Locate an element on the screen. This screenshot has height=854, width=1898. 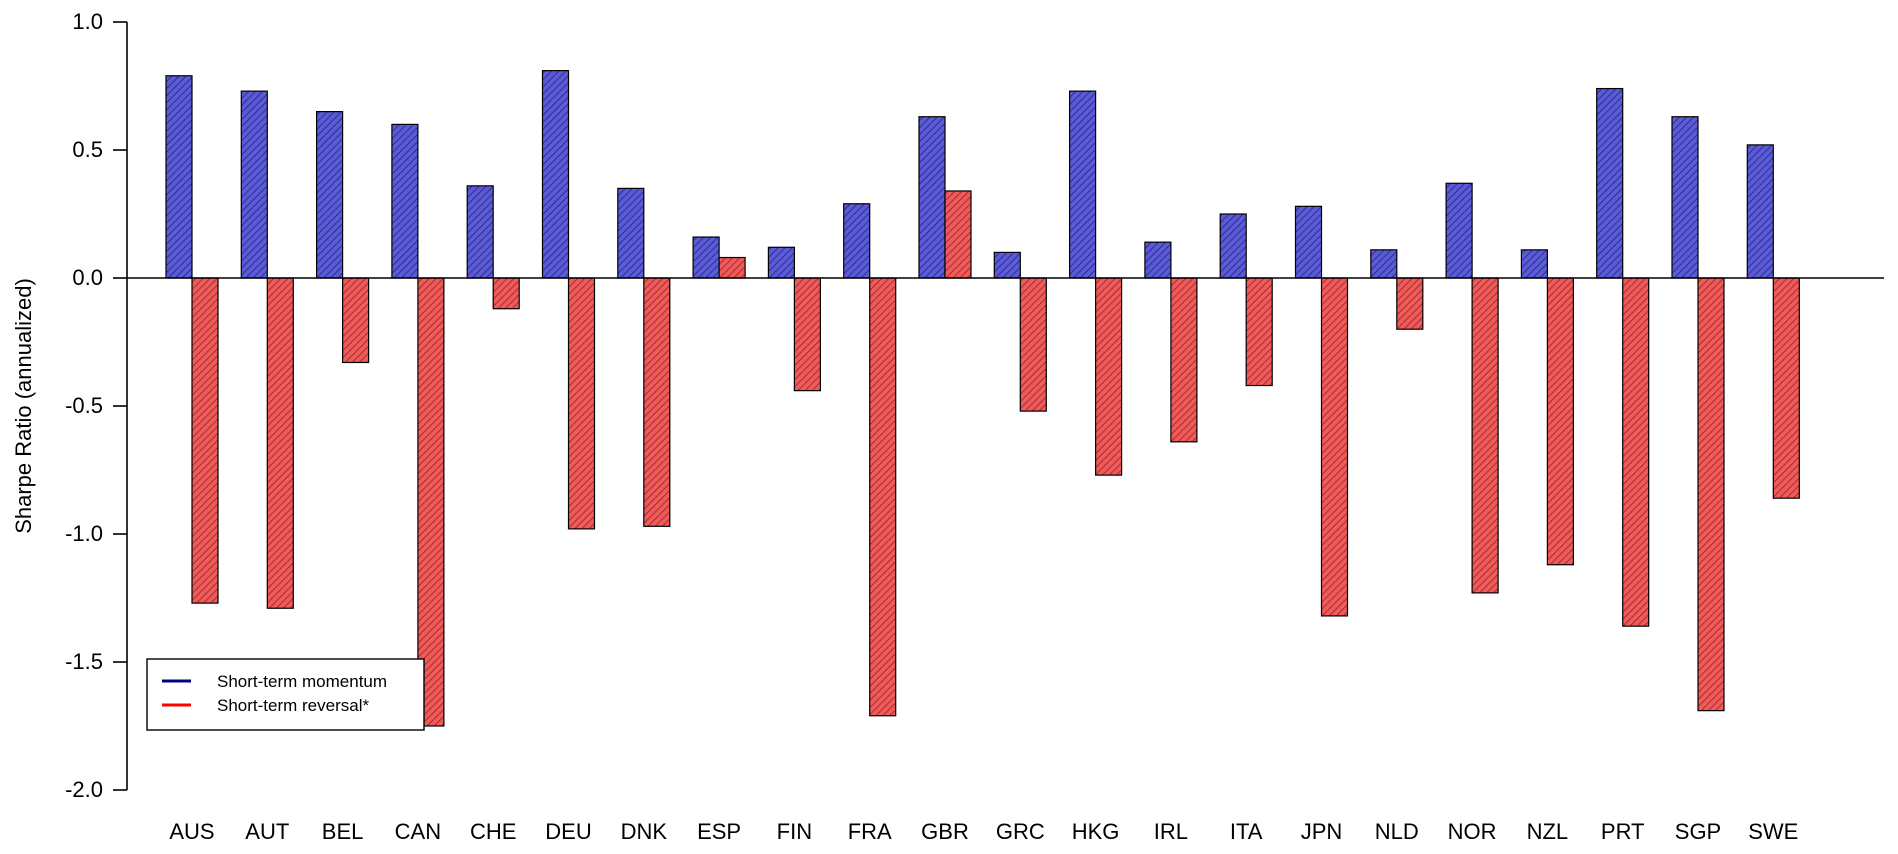
reversal-bar-esp is located at coordinates (732, 267).